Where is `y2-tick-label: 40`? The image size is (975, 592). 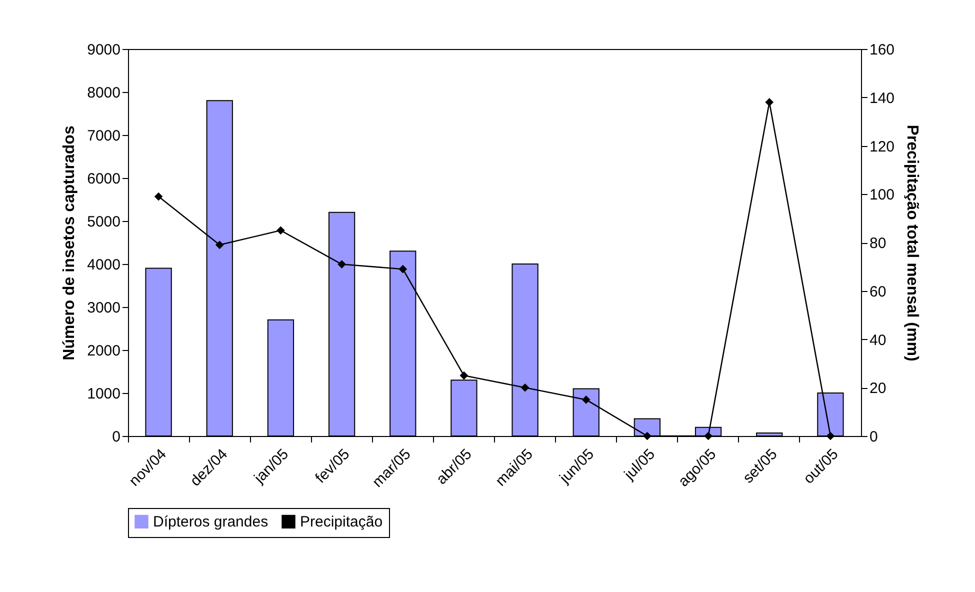
y2-tick-label: 40 is located at coordinates (878, 340).